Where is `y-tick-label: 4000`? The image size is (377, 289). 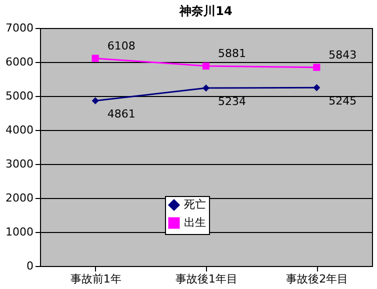
y-tick-label: 4000 is located at coordinates (20, 130).